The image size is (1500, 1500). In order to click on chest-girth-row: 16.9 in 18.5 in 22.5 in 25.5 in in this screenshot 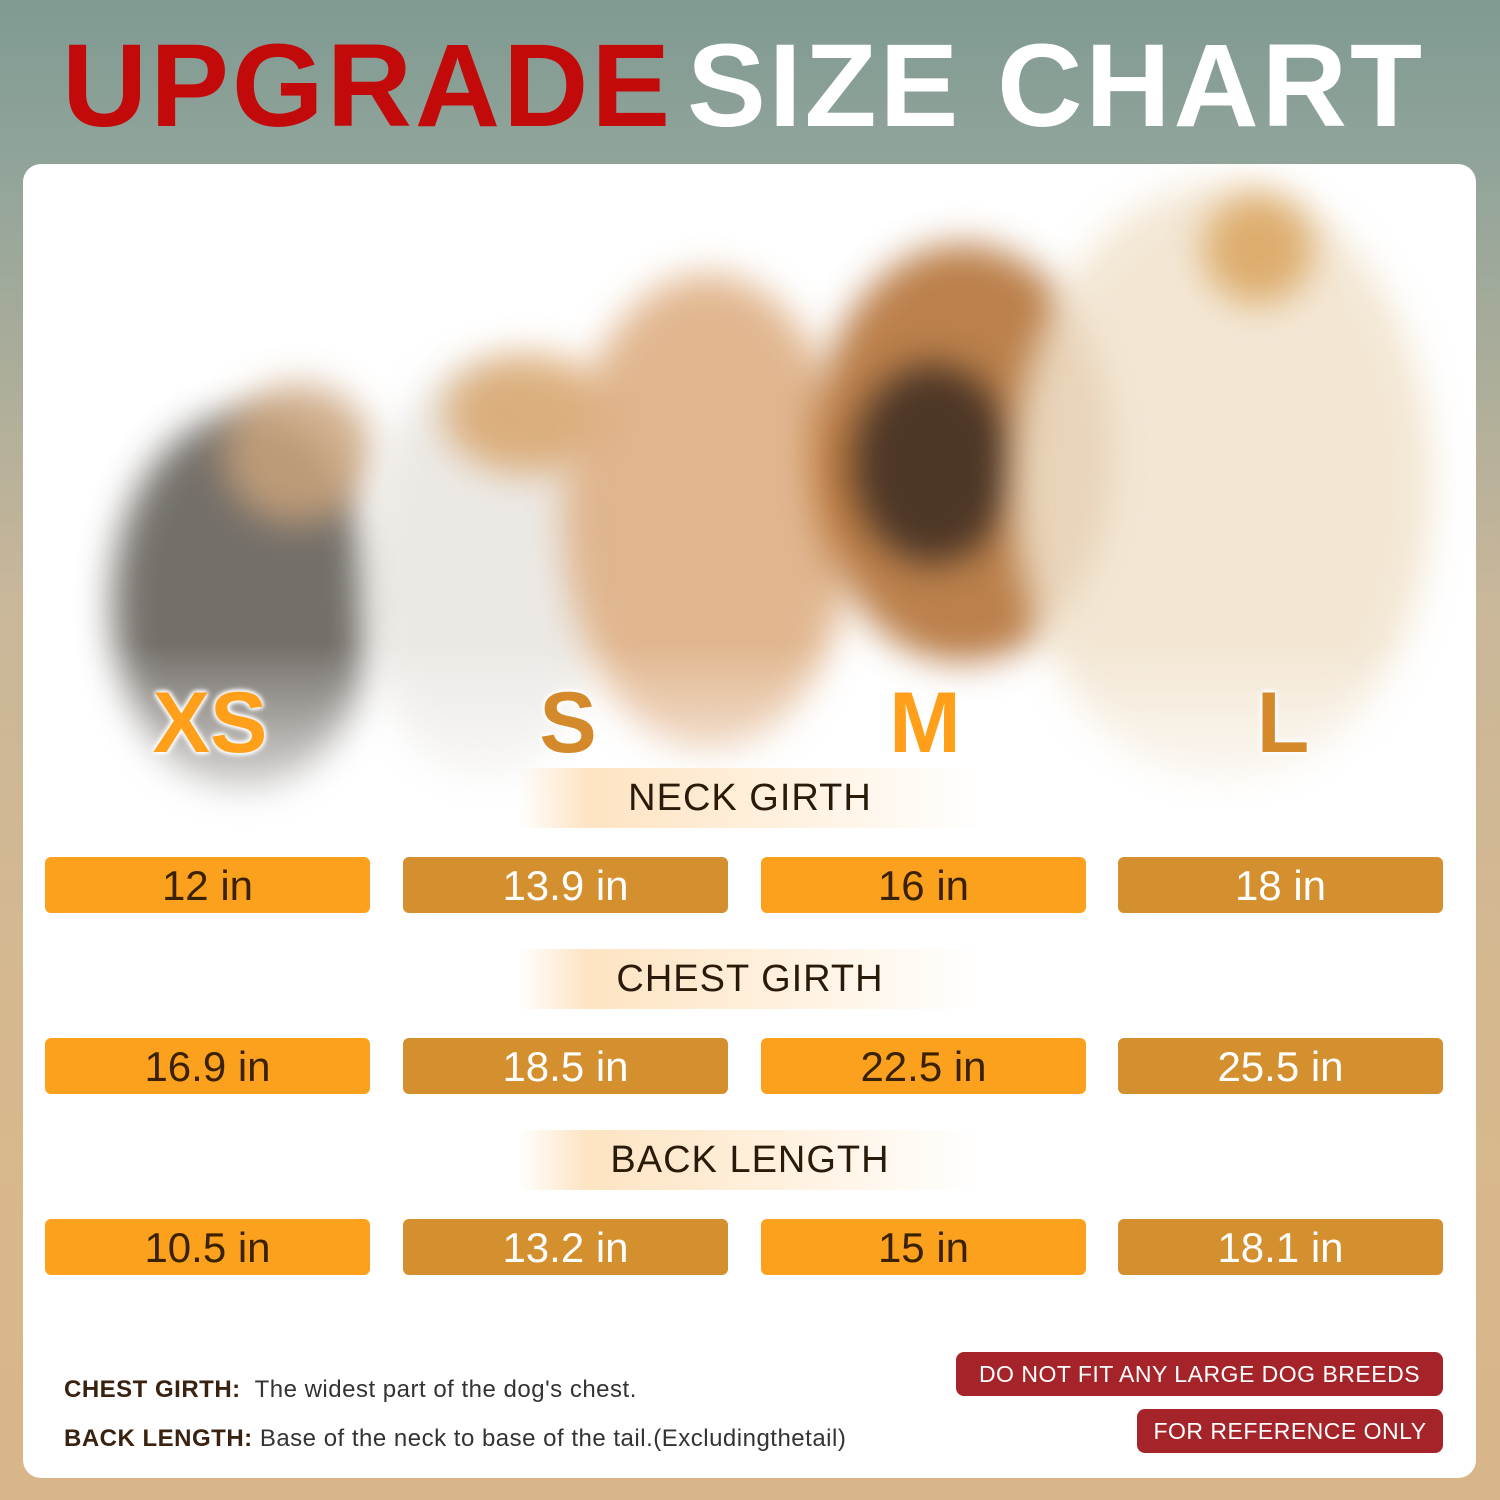, I will do `click(745, 1066)`.